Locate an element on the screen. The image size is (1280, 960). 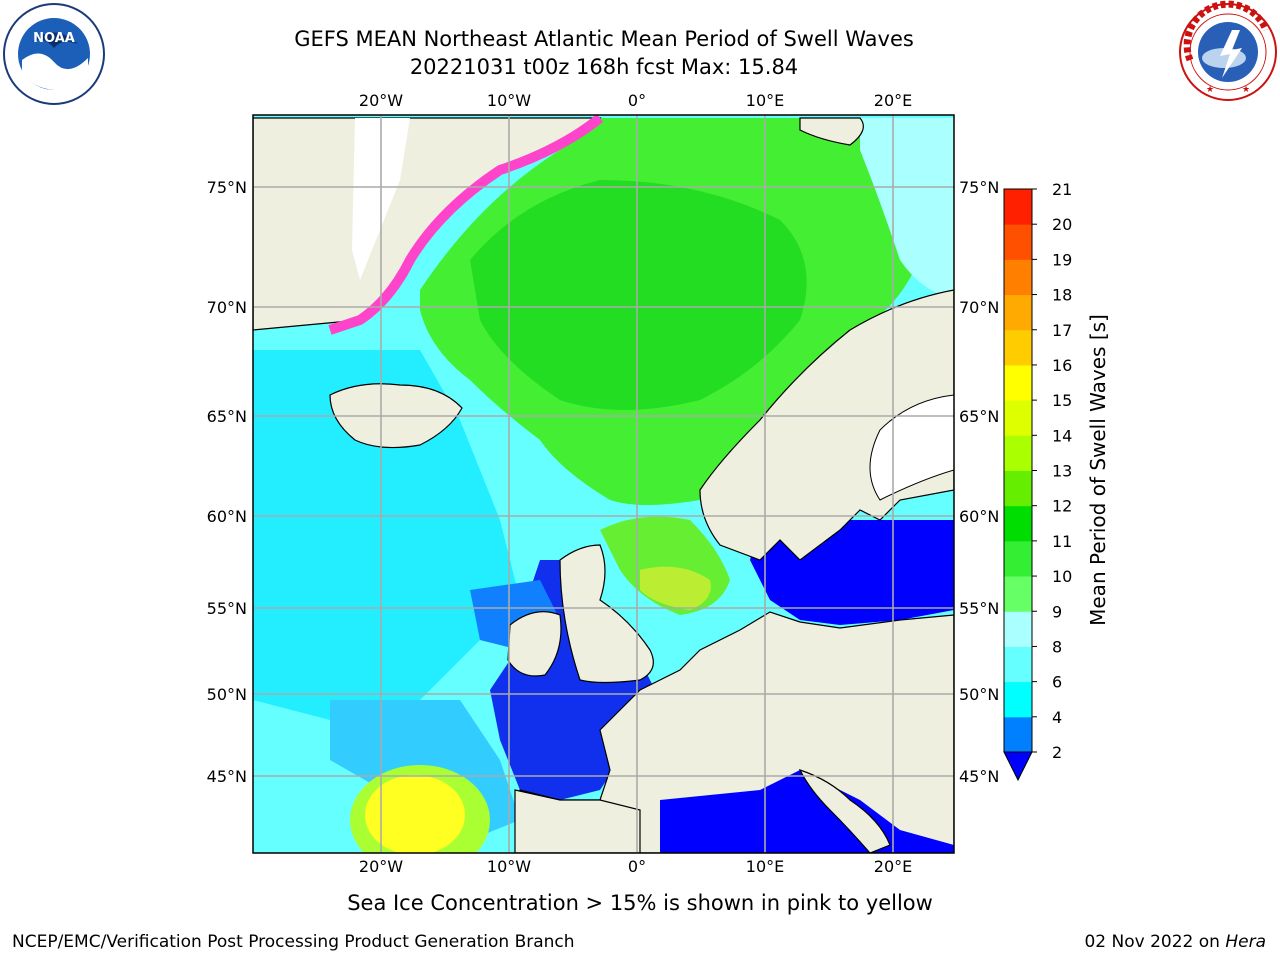
colorbar-tick-label: 14 is located at coordinates (1062, 435).